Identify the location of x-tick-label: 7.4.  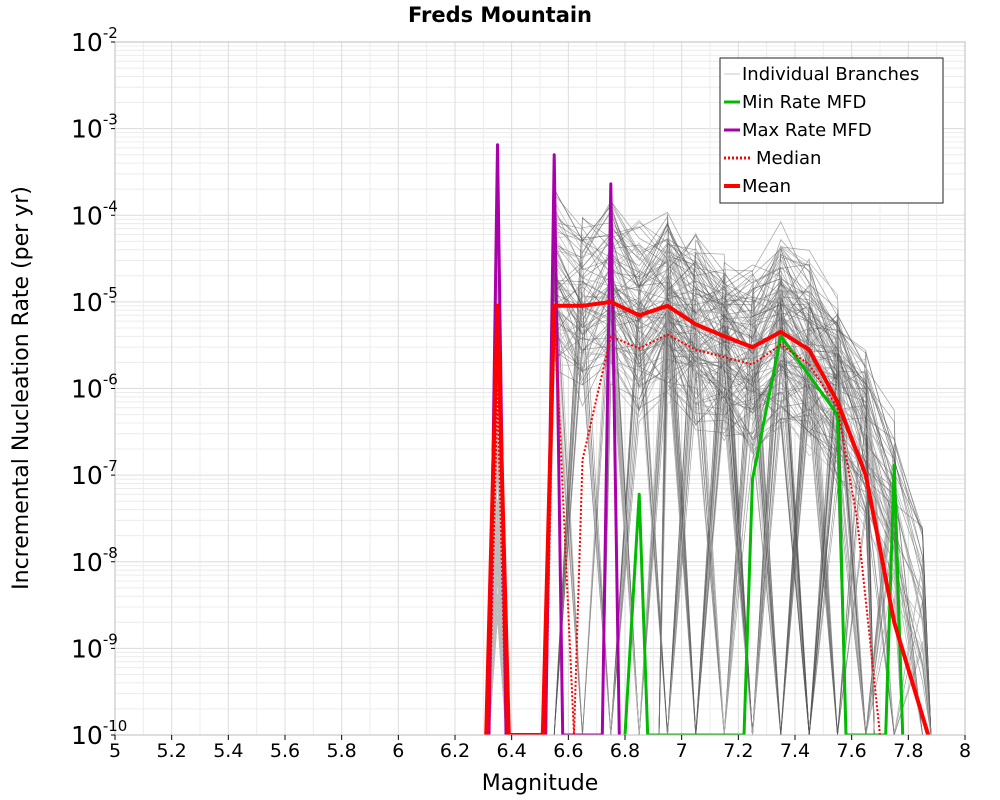
(795, 751).